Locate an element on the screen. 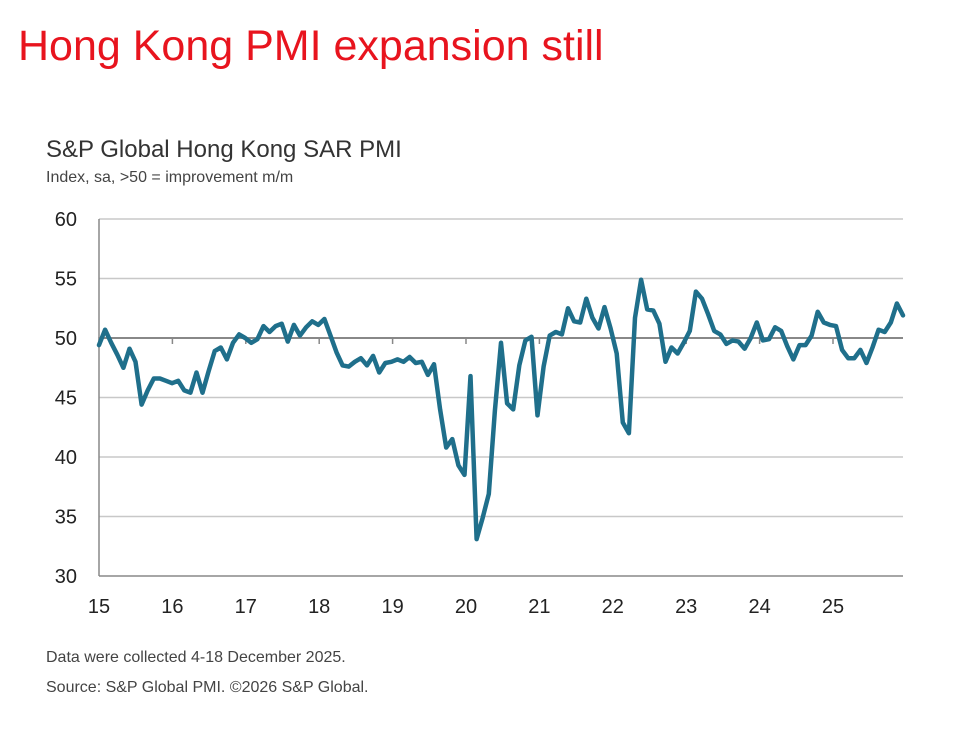  x-tick-label: 19 is located at coordinates (392, 607).